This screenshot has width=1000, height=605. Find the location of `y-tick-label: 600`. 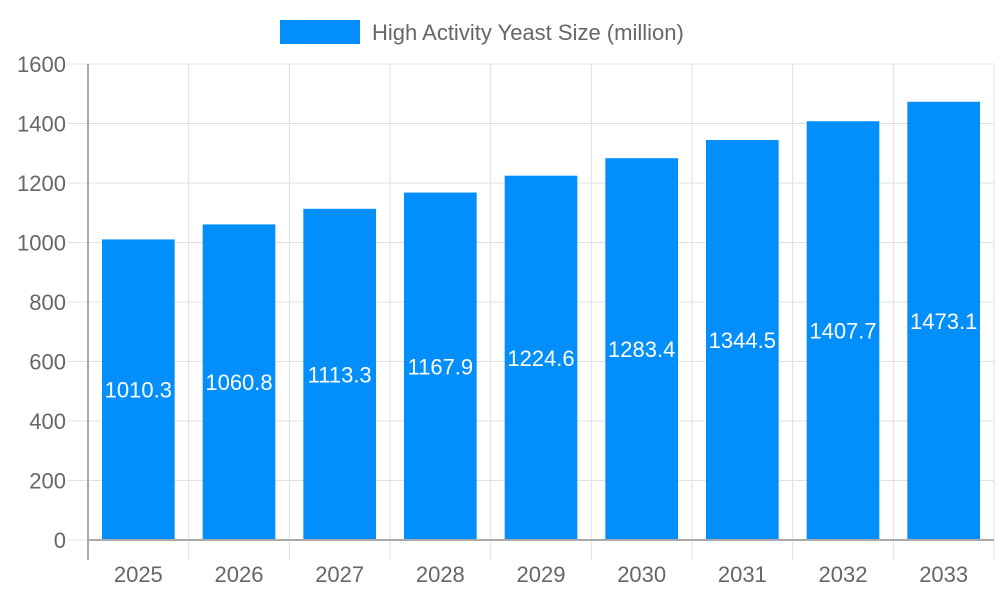

y-tick-label: 600 is located at coordinates (47, 362).